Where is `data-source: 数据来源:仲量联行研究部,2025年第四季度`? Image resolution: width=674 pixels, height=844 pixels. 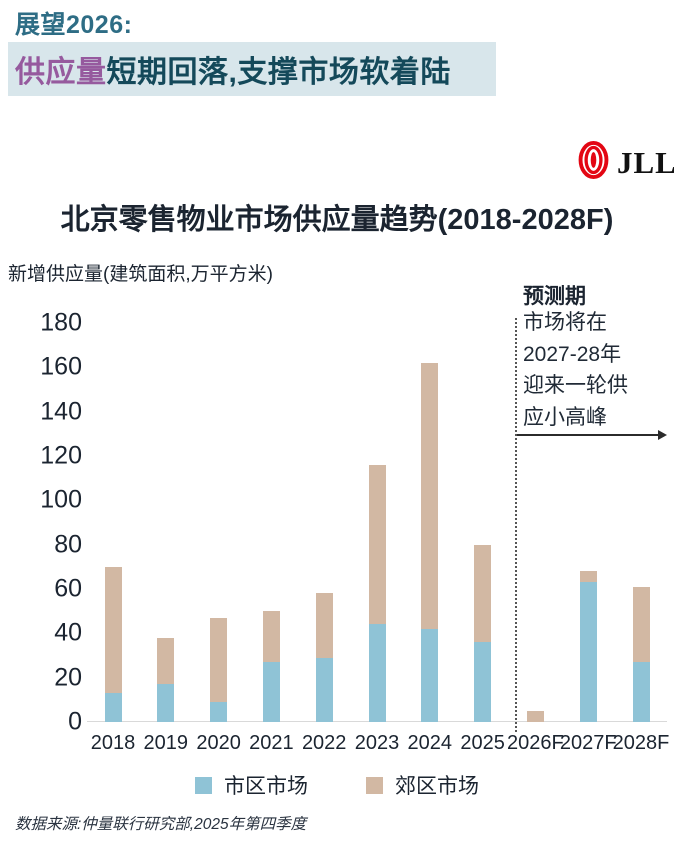 data-source: 数据来源:仲量联行研究部,2025年第四季度 is located at coordinates (161, 824).